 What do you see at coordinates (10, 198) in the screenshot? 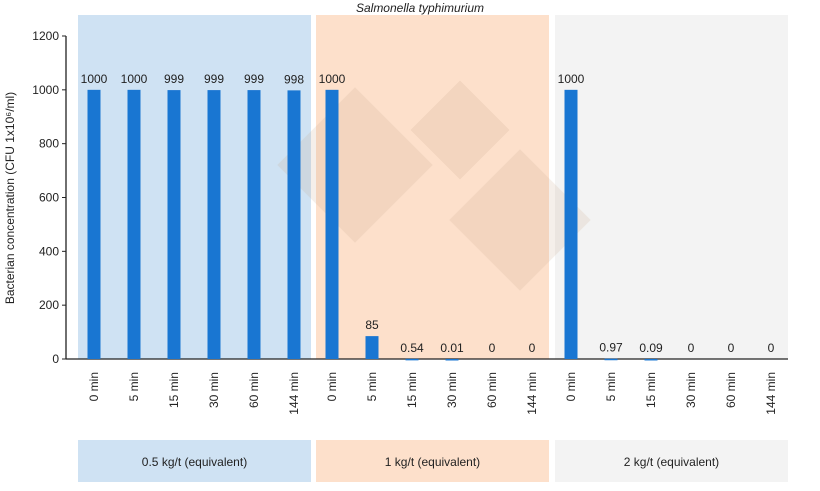
I see `y-axis-label: Bacterian concentration (CFU 1x10⁶/ml)` at bounding box center [10, 198].